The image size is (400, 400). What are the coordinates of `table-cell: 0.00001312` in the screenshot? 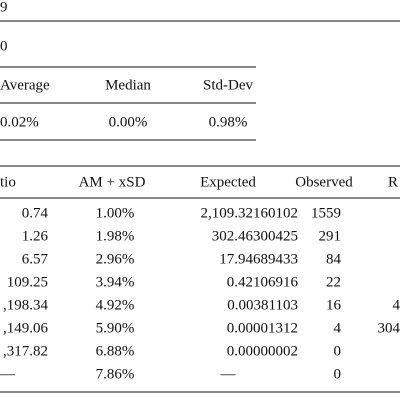 It's located at (262, 328).